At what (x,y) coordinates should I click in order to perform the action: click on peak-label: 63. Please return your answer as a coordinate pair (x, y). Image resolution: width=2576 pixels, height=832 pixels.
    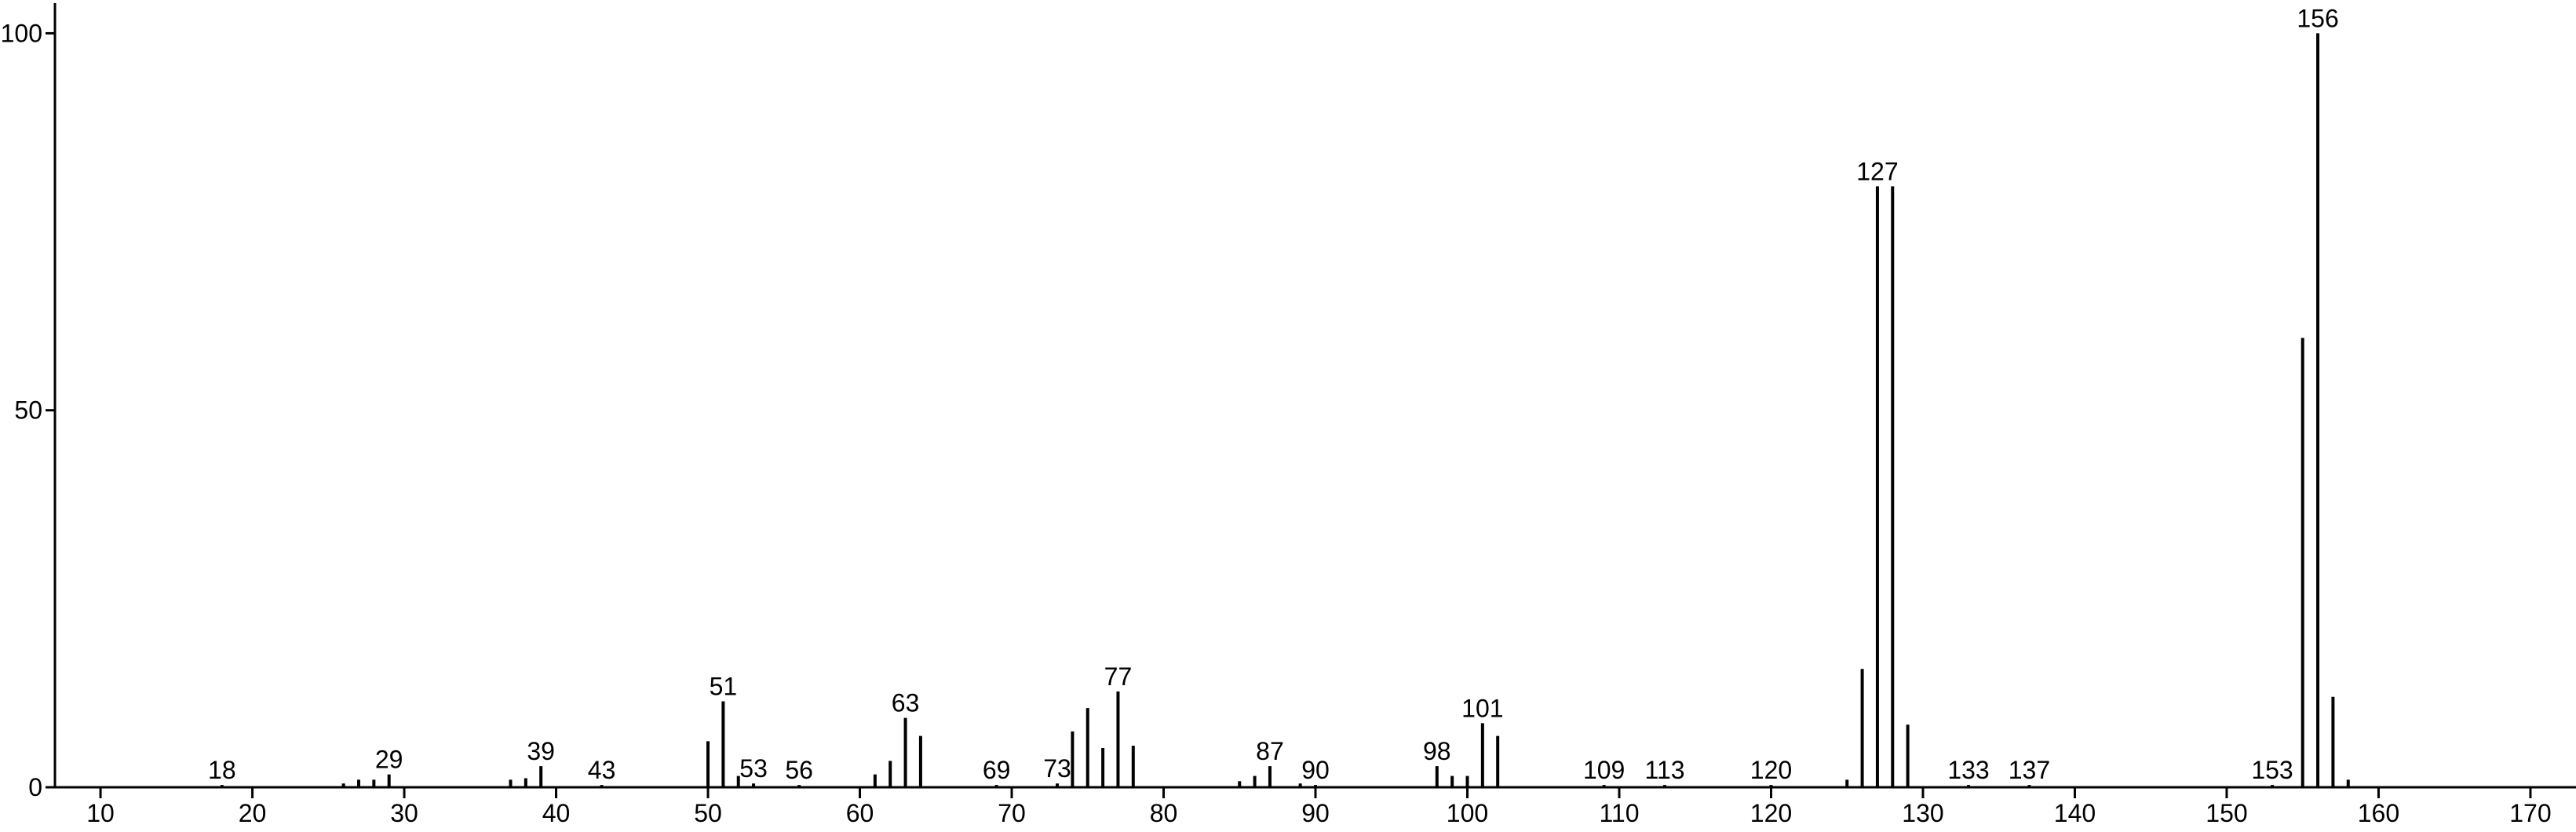
    Looking at the image, I should click on (906, 703).